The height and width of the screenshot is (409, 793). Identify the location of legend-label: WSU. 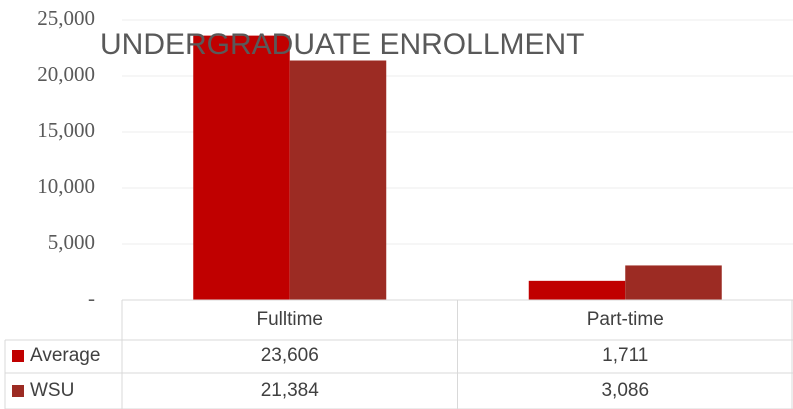
(52, 390).